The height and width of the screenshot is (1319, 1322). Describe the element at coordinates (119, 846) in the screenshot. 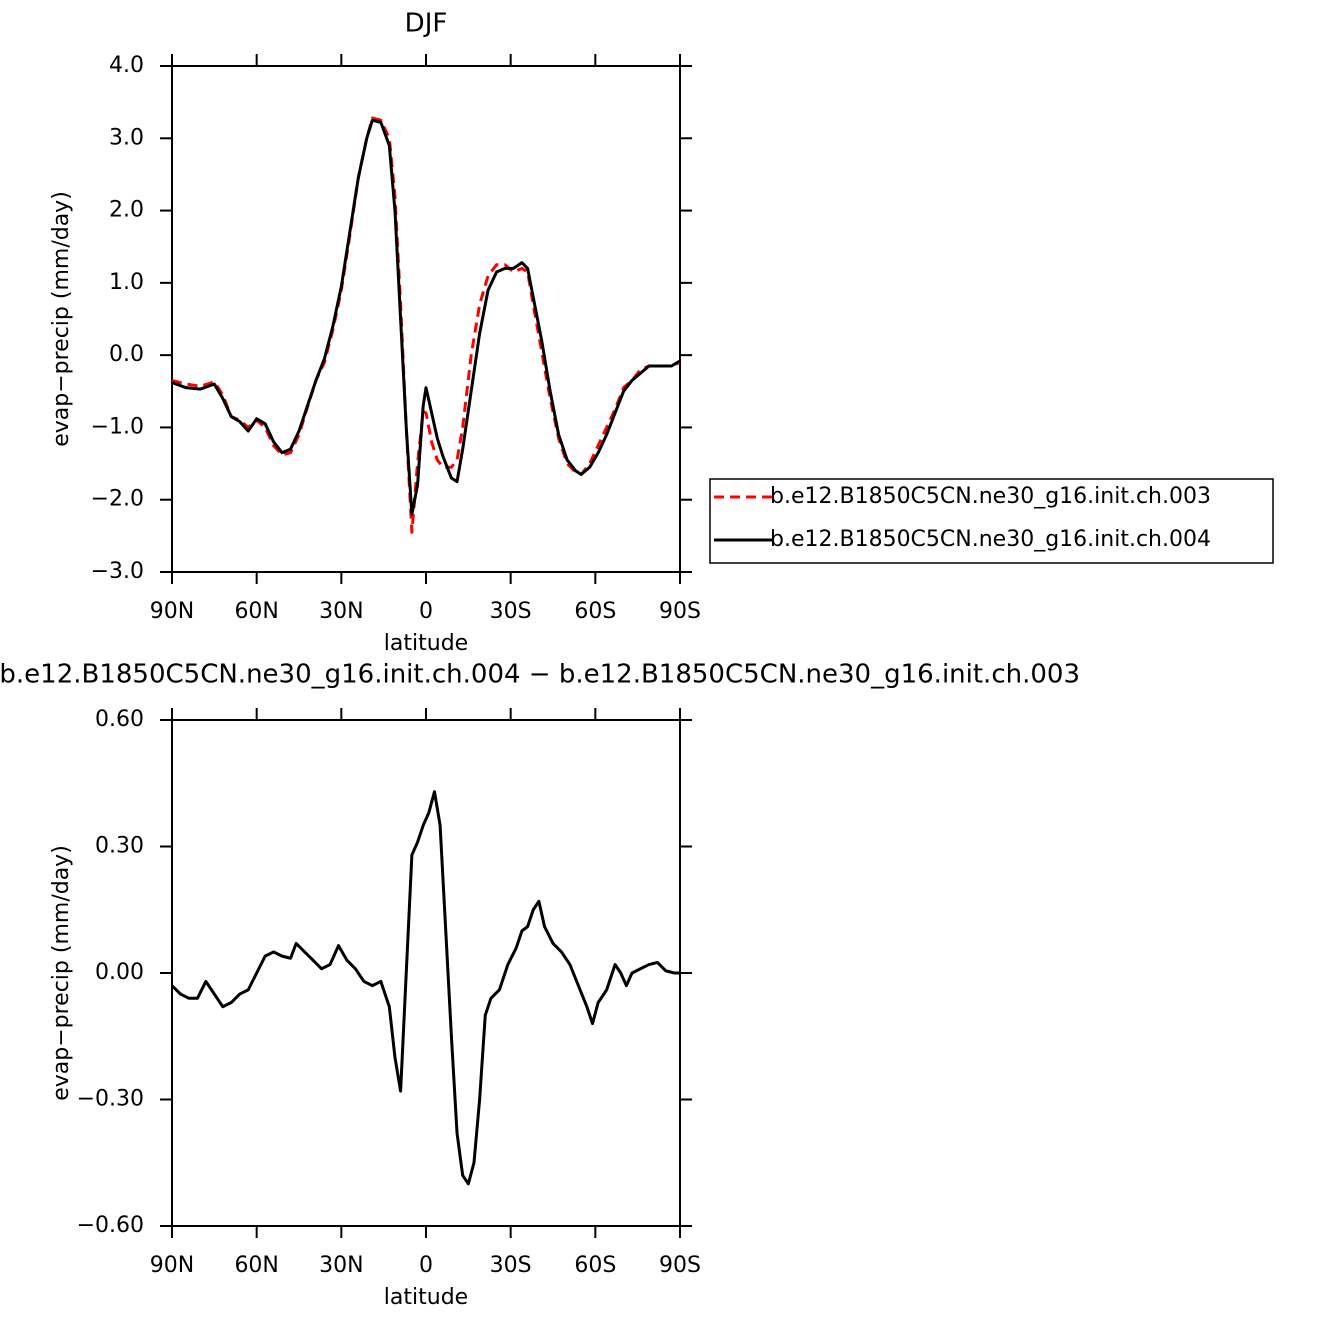

I see `y-tick-label: 0.30` at that location.